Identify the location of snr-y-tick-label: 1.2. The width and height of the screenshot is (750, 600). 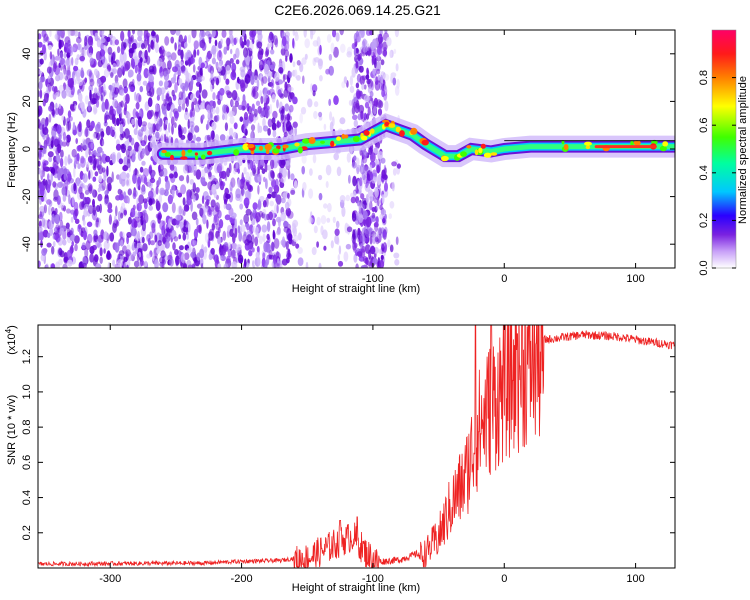
(27, 356).